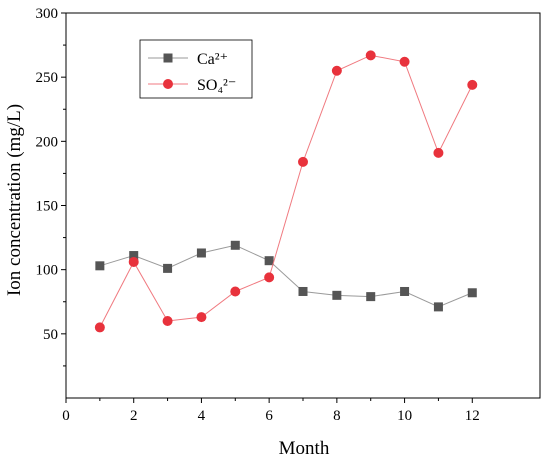  I want to click on series-ca, so click(286, 276).